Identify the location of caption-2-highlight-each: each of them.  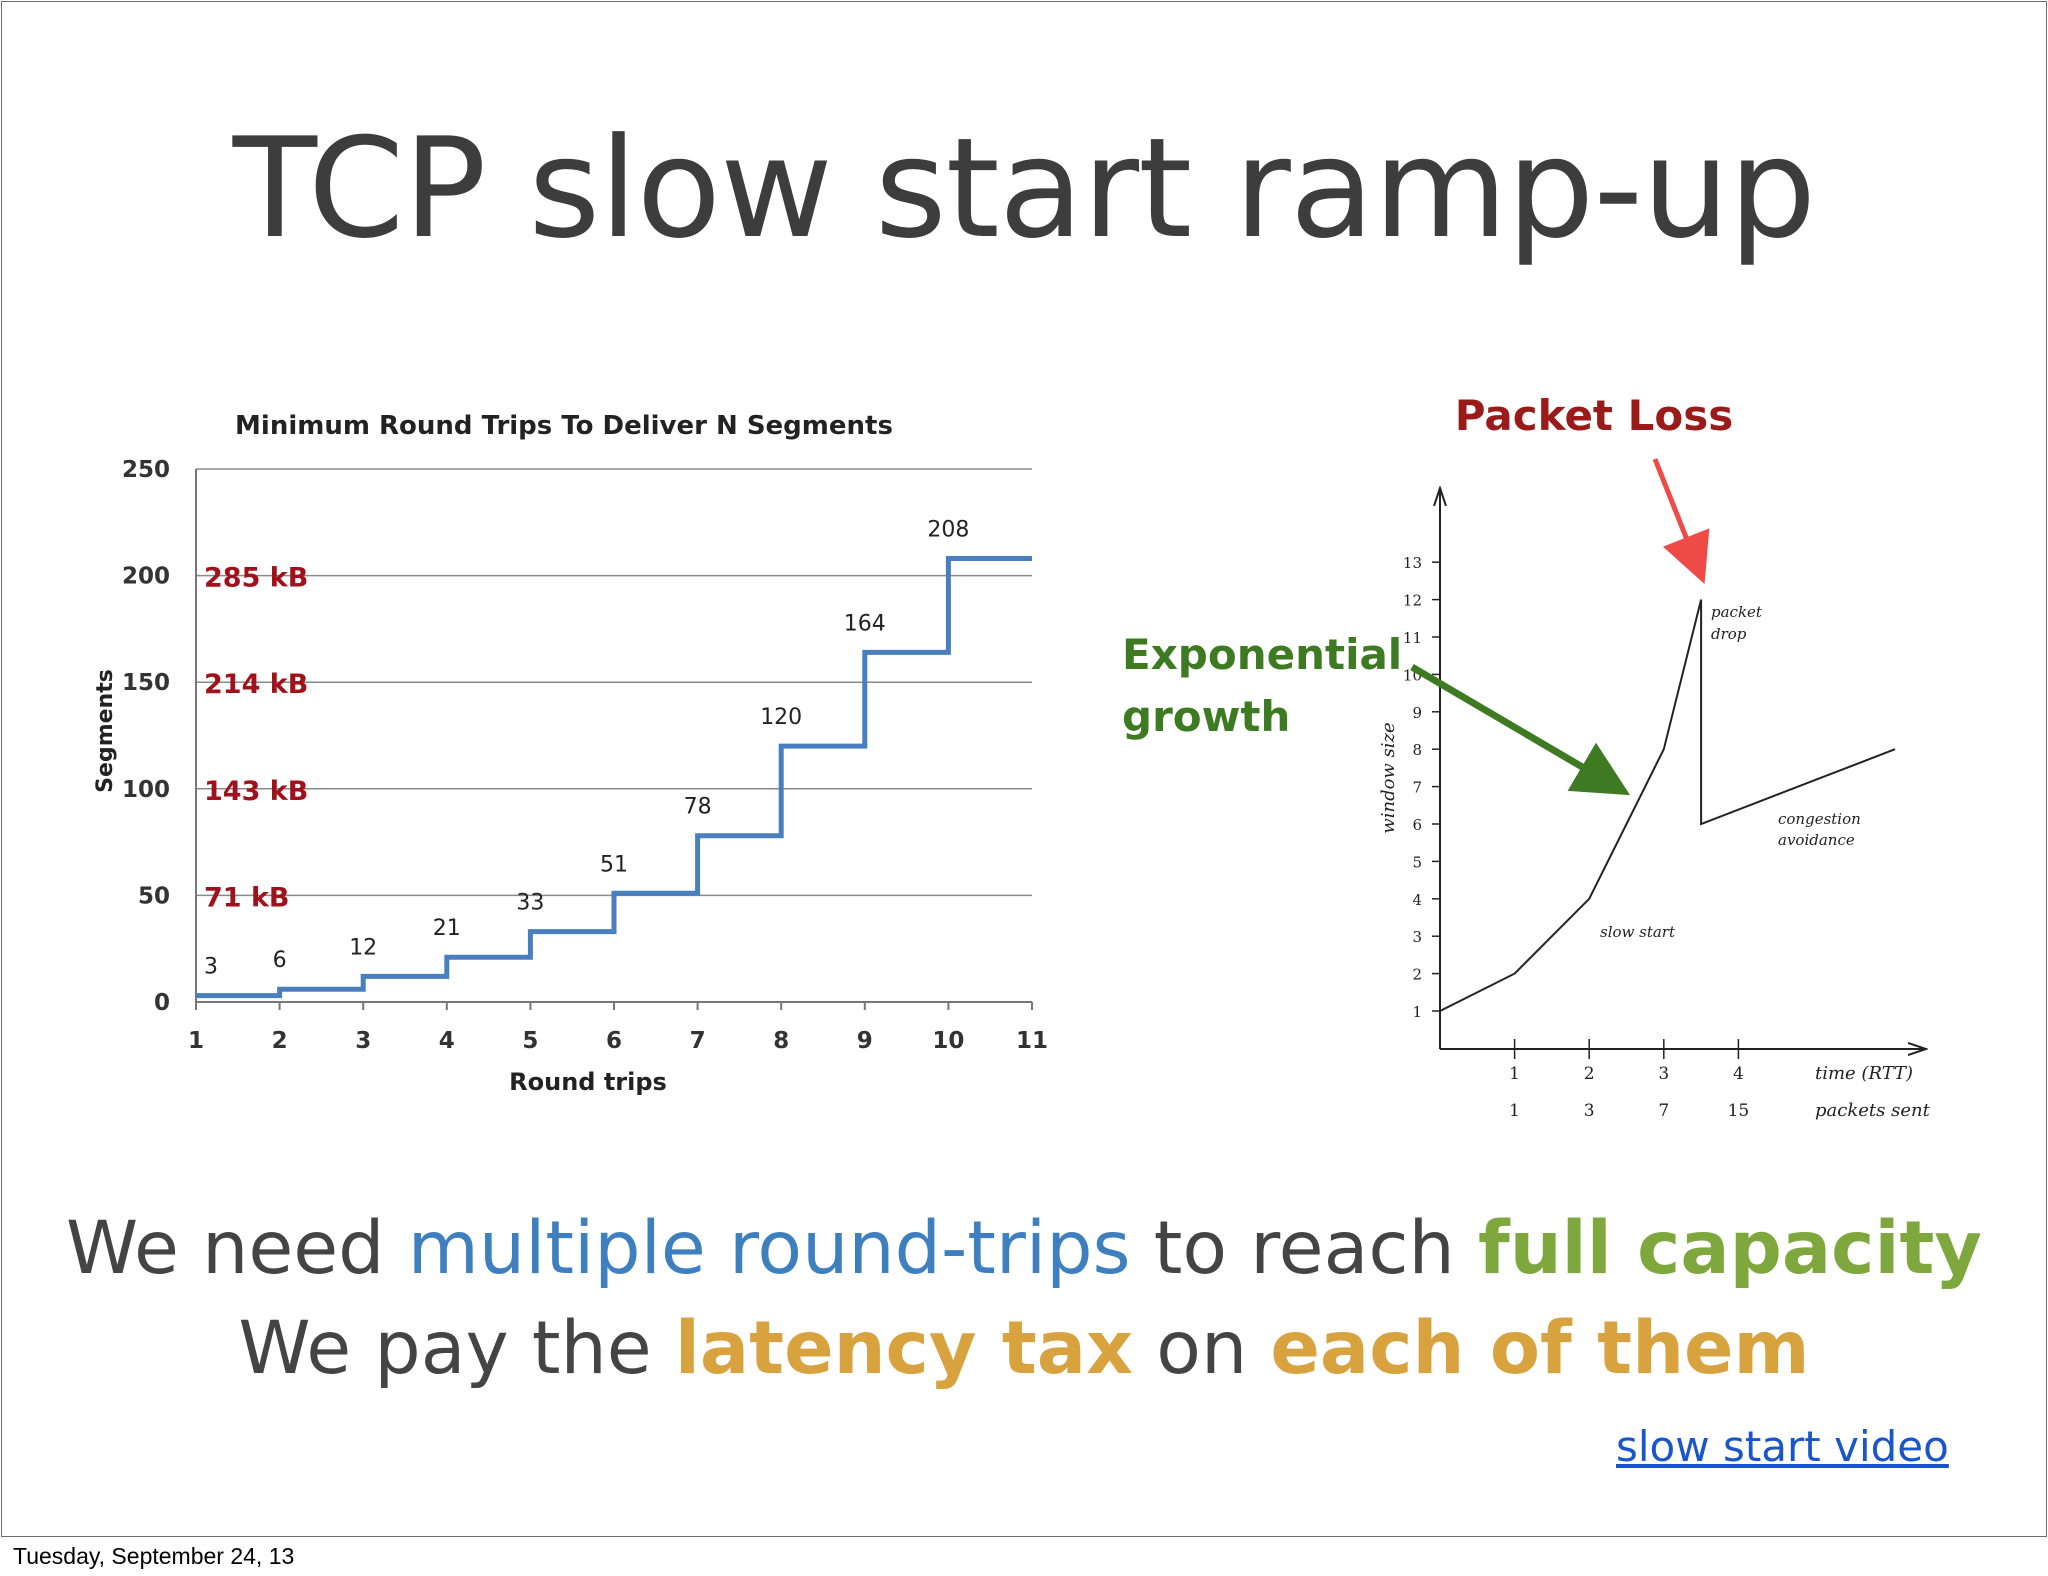
(1540, 1348).